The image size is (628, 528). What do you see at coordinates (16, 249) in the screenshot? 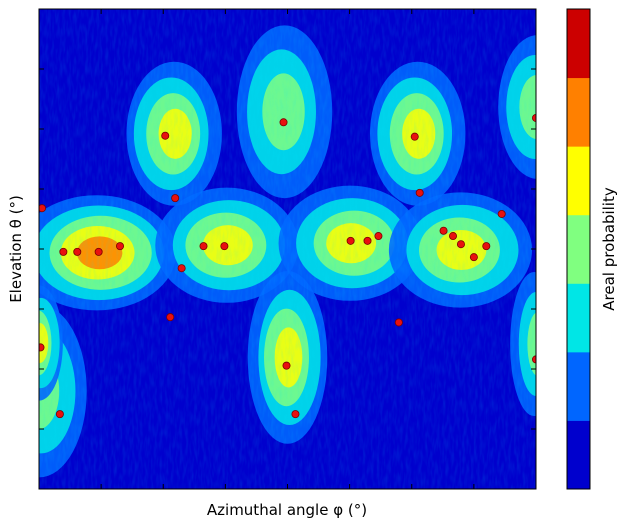
I see `y-axis-label: Elevation θ (°)` at bounding box center [16, 249].